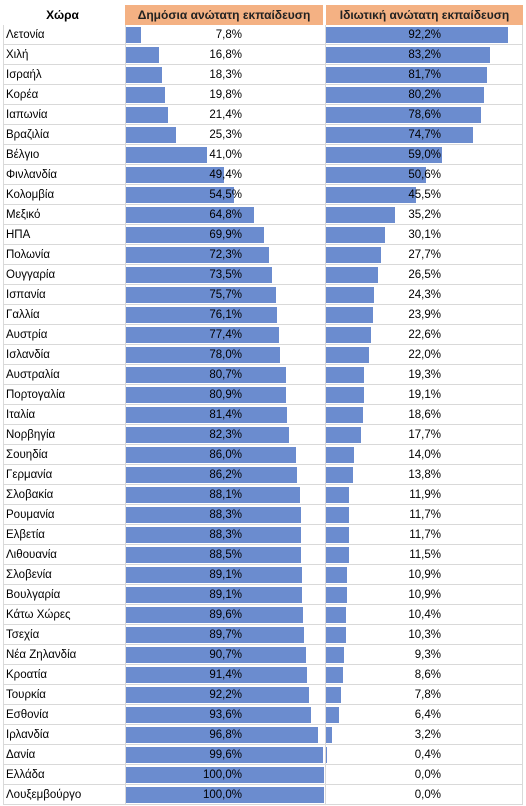 Image resolution: width=526 pixels, height=806 pixels. What do you see at coordinates (225, 335) in the screenshot?
I see `public-value-label: 77,4%` at bounding box center [225, 335].